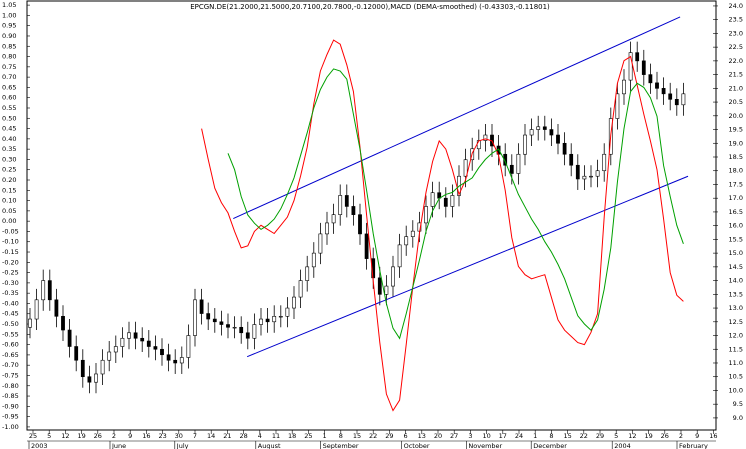 The image size is (746, 449). Describe the element at coordinates (9, 139) in the screenshot. I see `y-tick-label: 0.40` at that location.